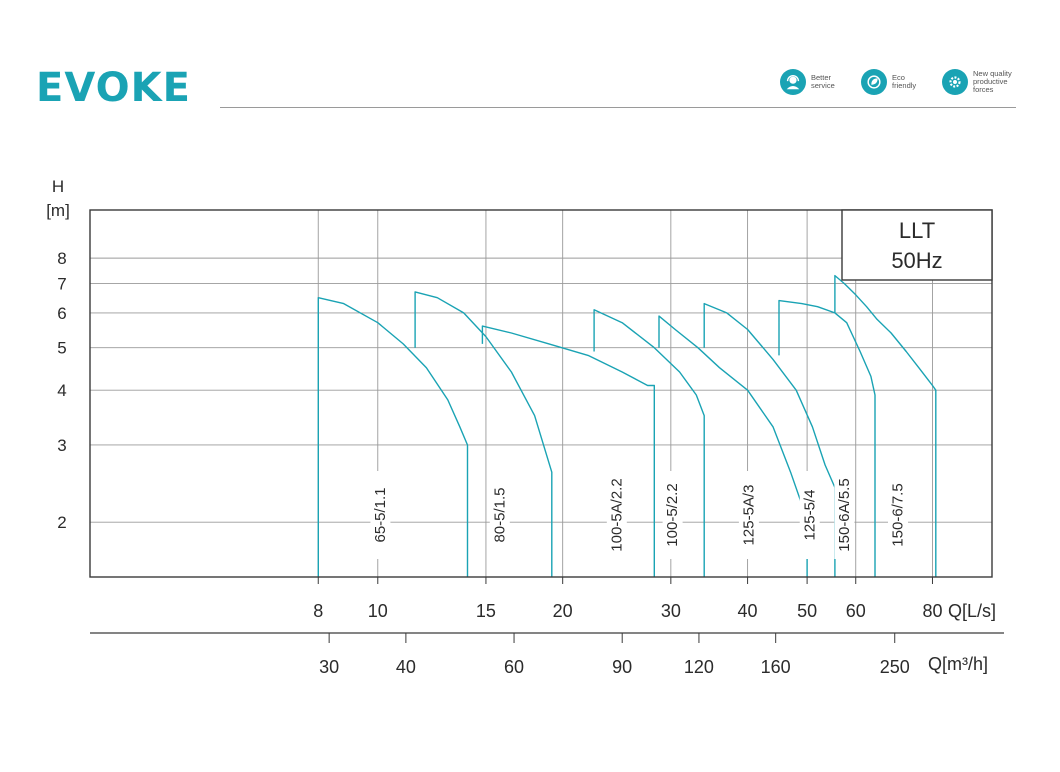 This screenshot has width=1060, height=772. I want to click on y-tick-label: 7, so click(61, 284).